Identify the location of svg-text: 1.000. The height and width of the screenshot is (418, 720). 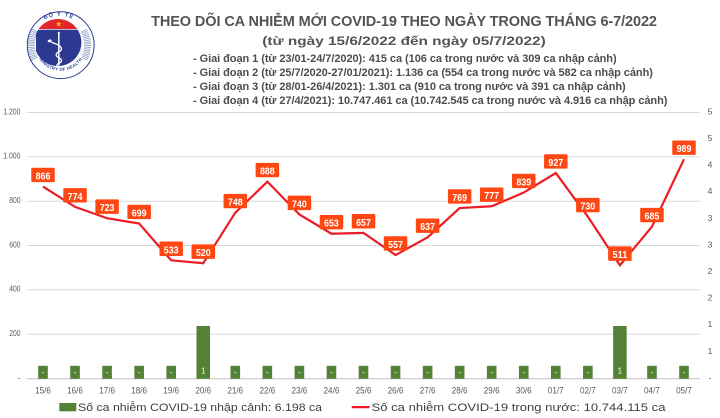
(12, 156).